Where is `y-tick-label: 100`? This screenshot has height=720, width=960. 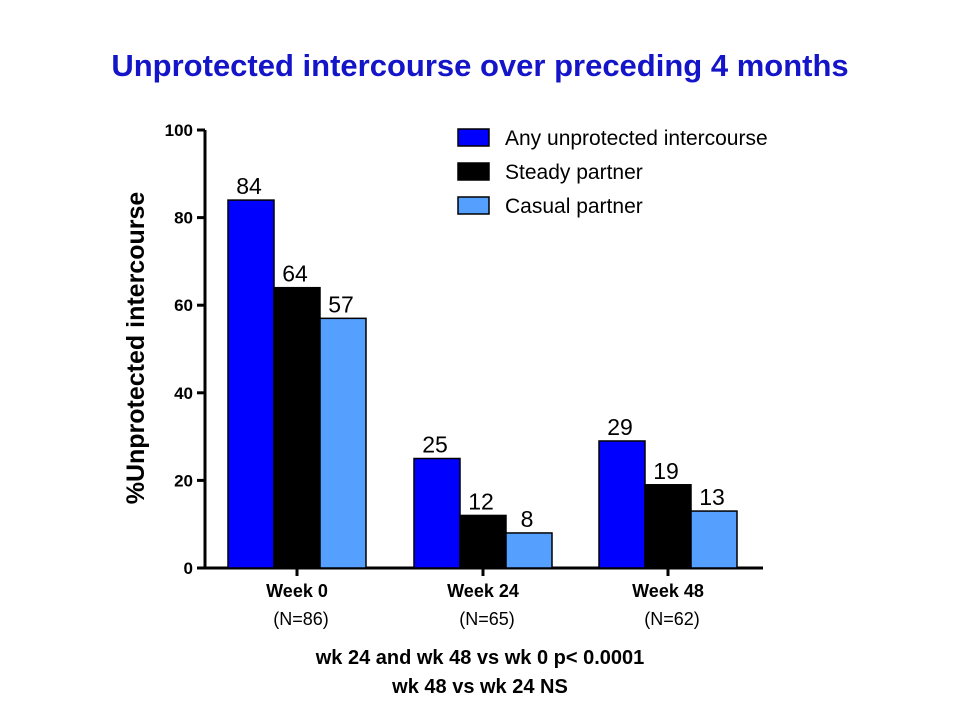
y-tick-label: 100 is located at coordinates (179, 130).